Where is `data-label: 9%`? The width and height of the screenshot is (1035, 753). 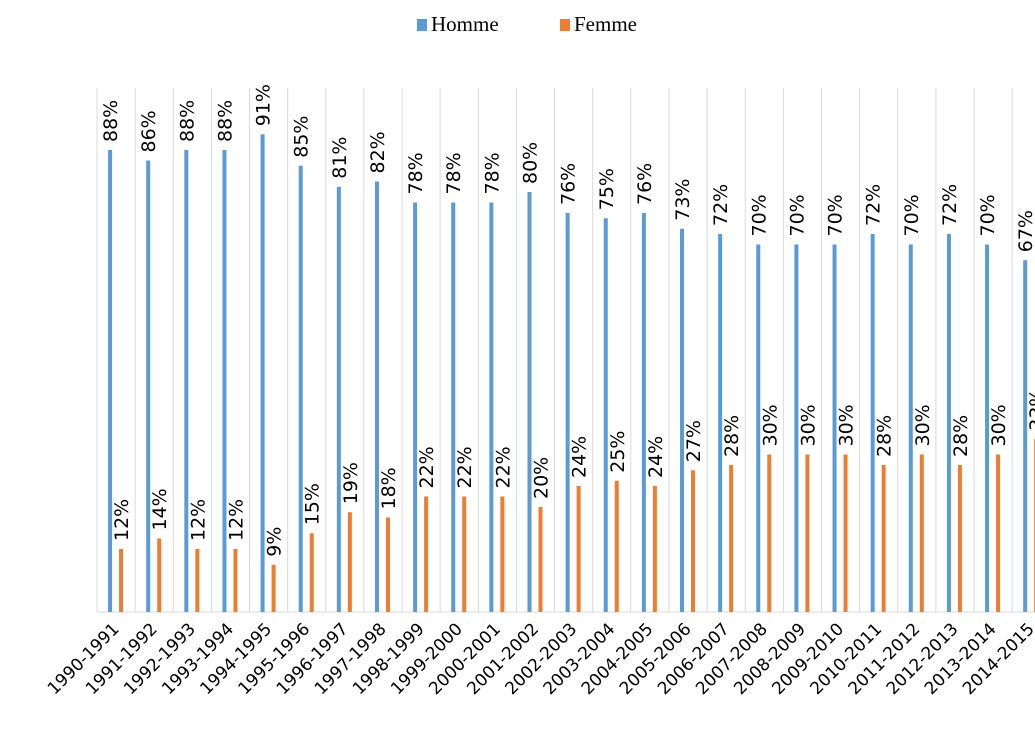 data-label: 9% is located at coordinates (275, 542).